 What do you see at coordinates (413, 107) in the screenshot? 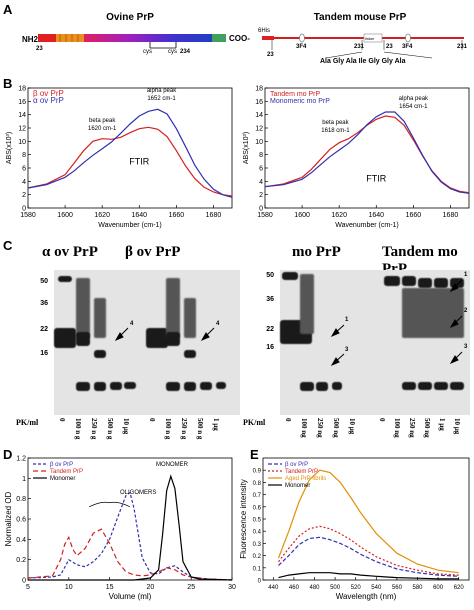
I see `alpha-peak-value: 1654 cm-1` at bounding box center [413, 107].